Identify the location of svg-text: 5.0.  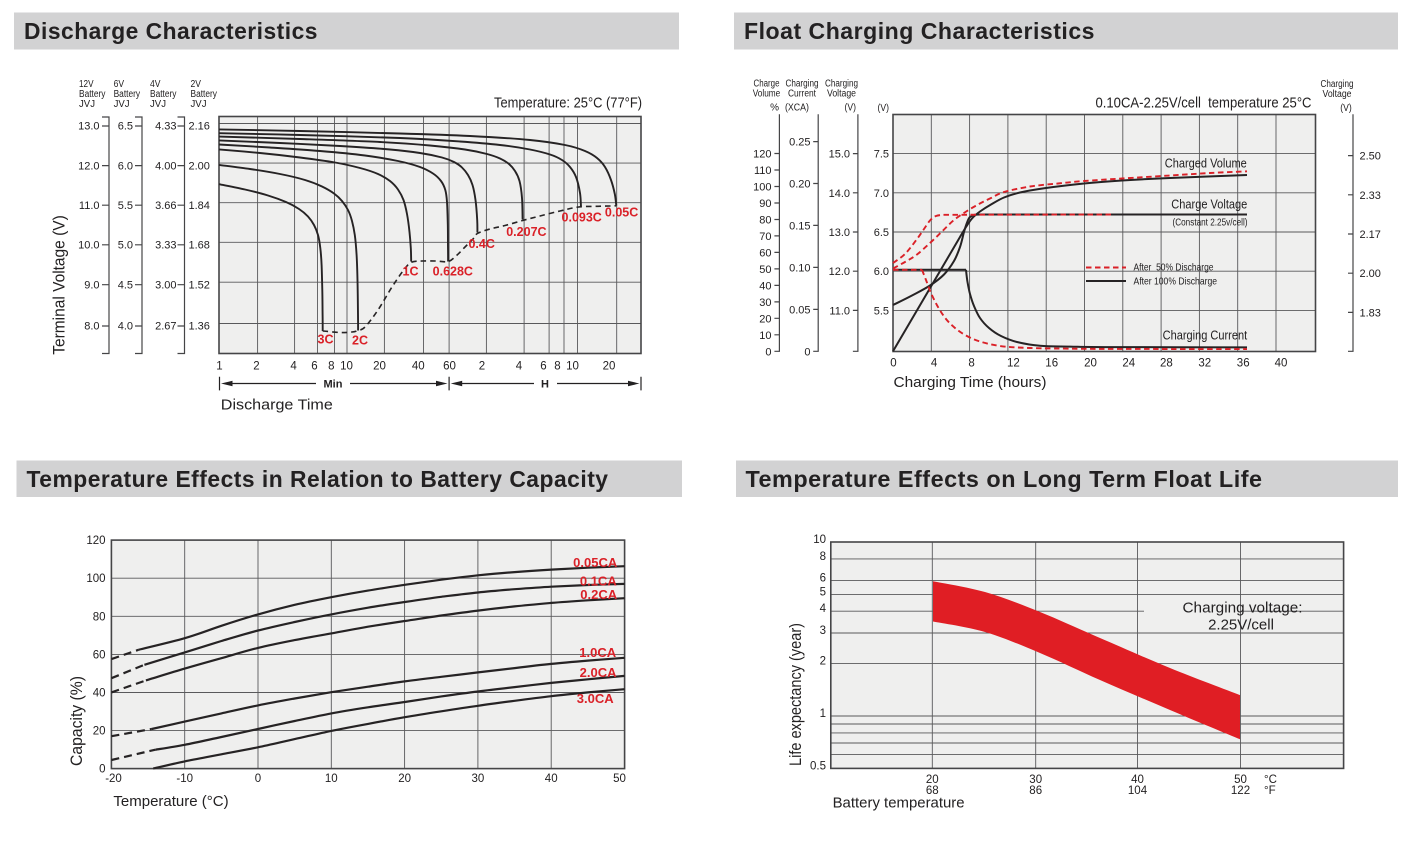
(125, 246).